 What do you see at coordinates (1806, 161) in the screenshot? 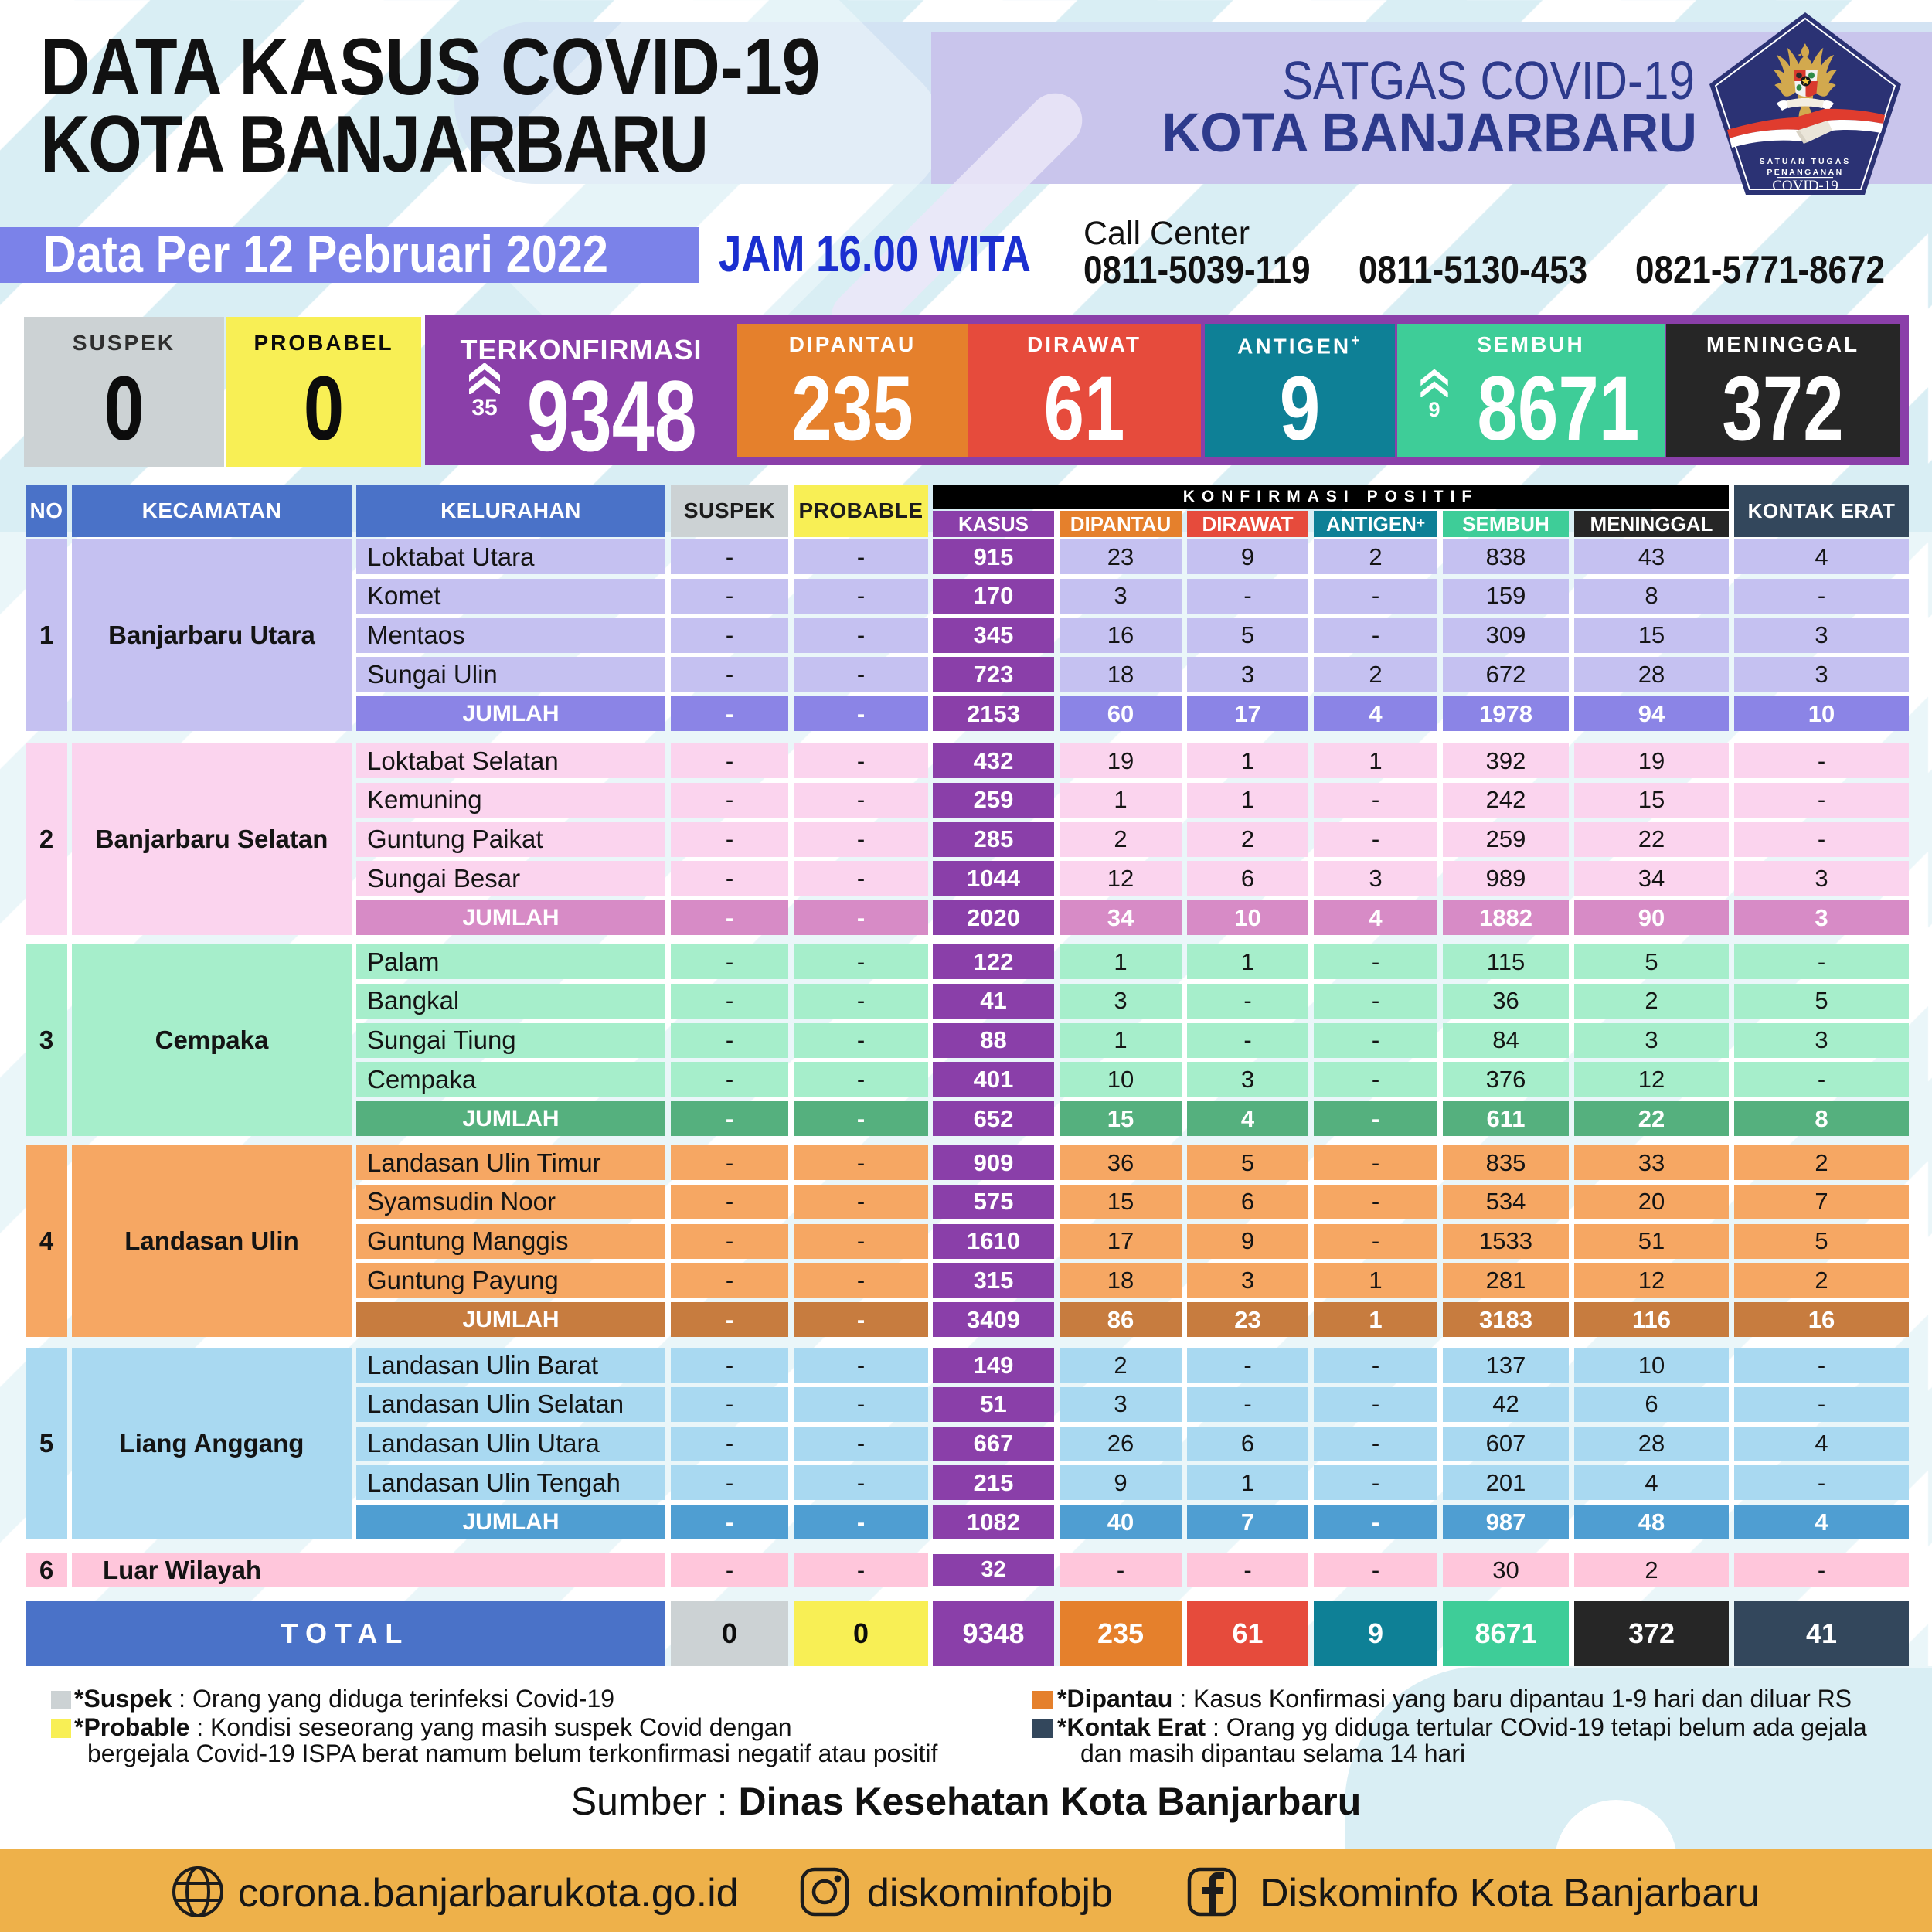
I see `svg-text: SATUAN TUGAS` at bounding box center [1806, 161].